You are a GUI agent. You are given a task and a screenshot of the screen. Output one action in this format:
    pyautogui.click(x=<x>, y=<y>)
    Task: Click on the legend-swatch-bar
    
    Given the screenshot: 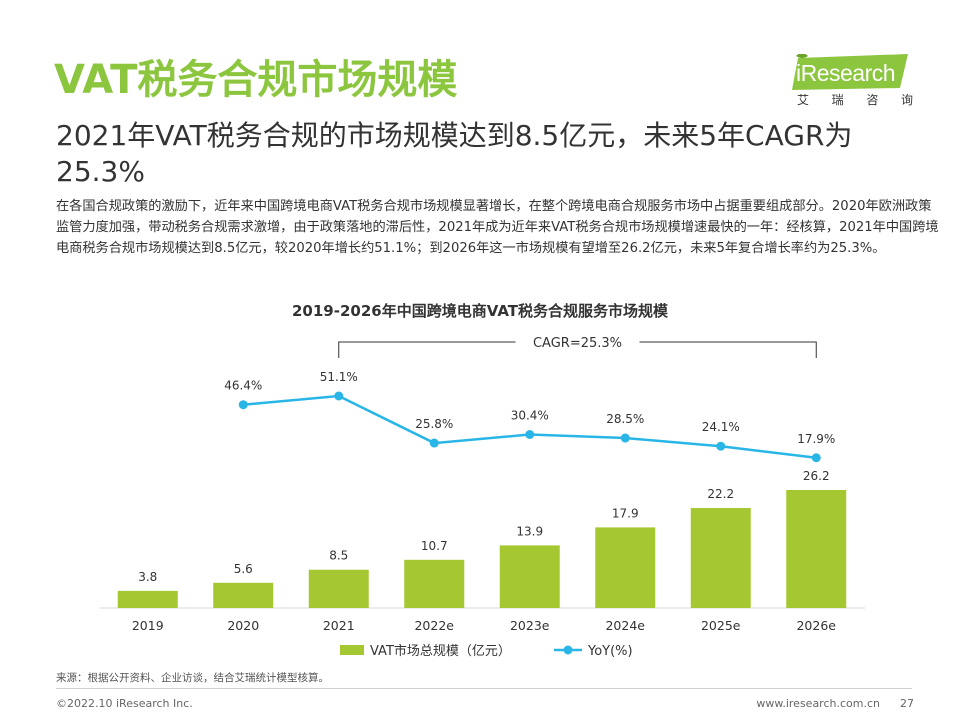 What is the action you would take?
    pyautogui.click(x=352, y=650)
    